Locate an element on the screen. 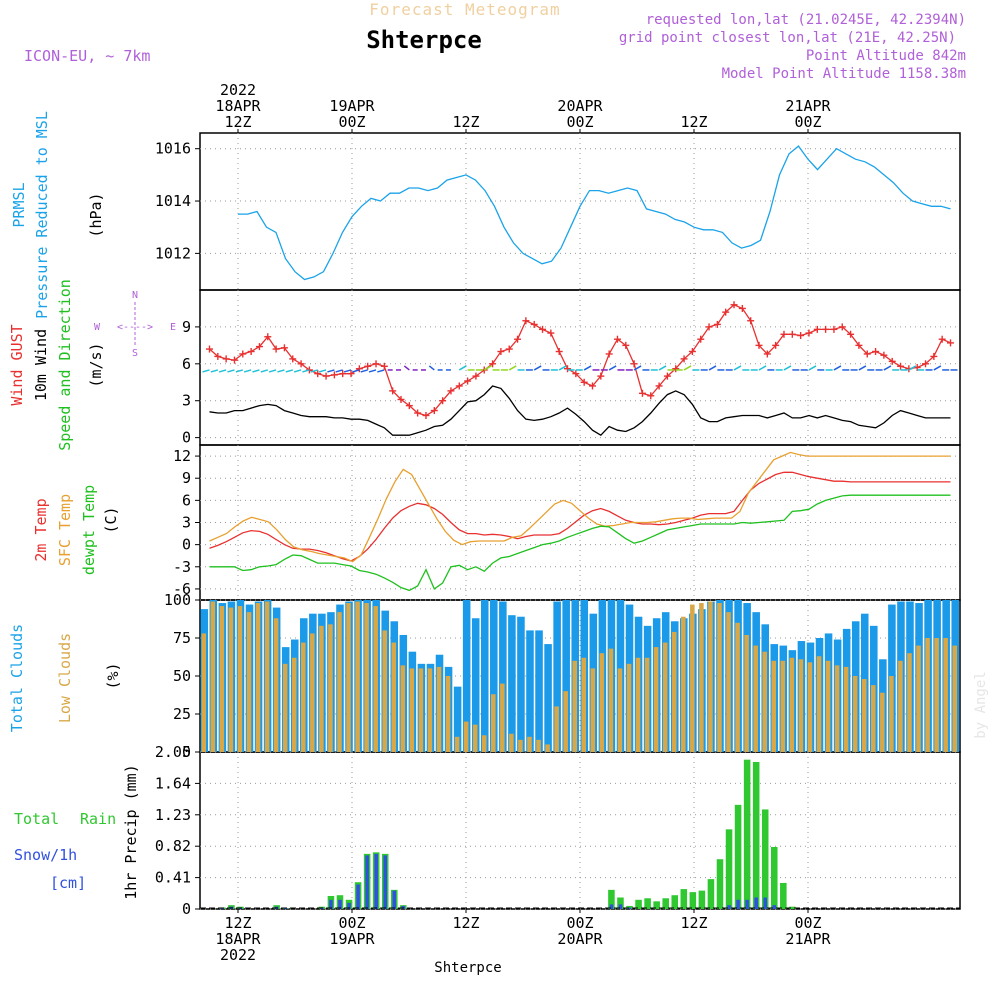 This screenshot has width=1000, height=1004. y-tick-label: 100 is located at coordinates (177, 600).